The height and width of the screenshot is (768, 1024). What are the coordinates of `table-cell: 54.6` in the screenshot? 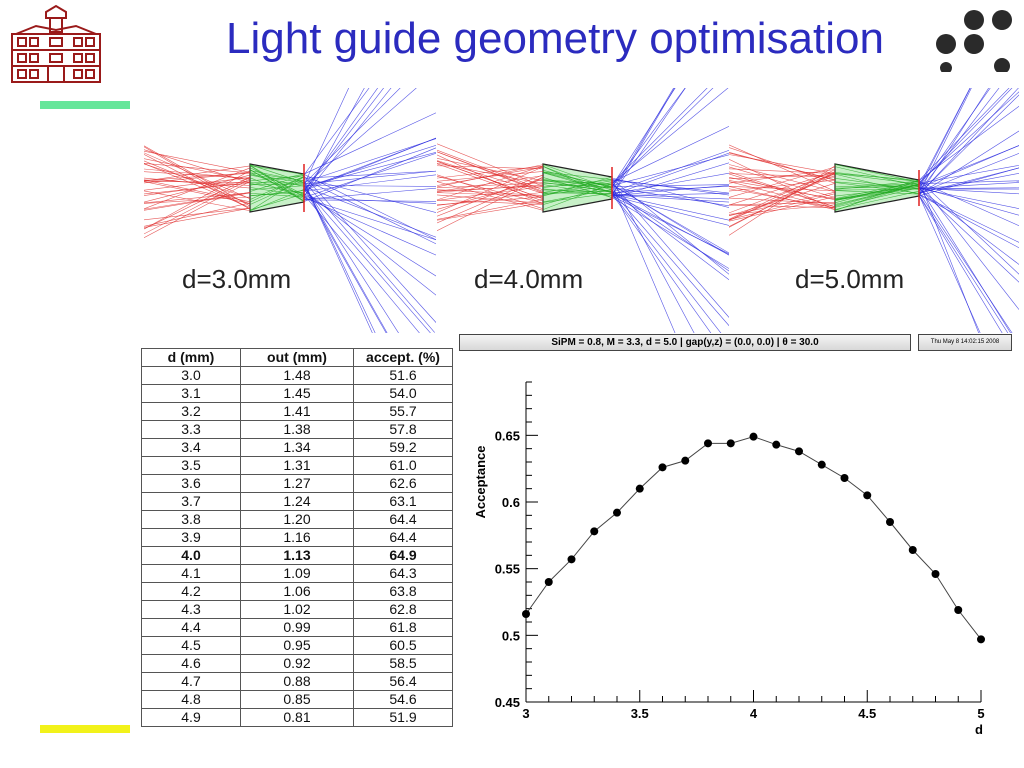 It's located at (403, 699).